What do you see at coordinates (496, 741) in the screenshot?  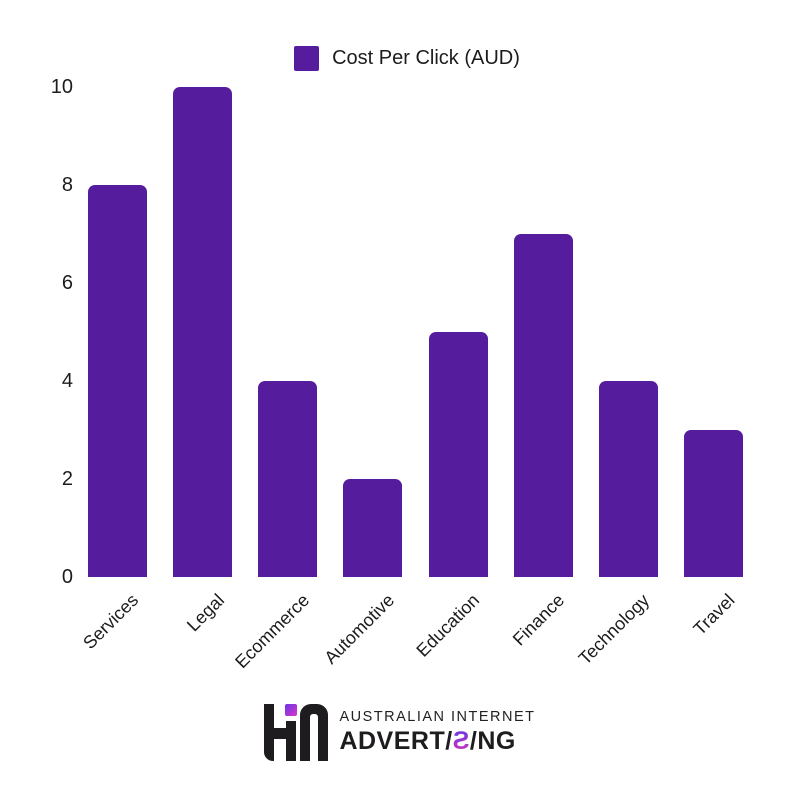 I see `brand-text-segment: NG` at bounding box center [496, 741].